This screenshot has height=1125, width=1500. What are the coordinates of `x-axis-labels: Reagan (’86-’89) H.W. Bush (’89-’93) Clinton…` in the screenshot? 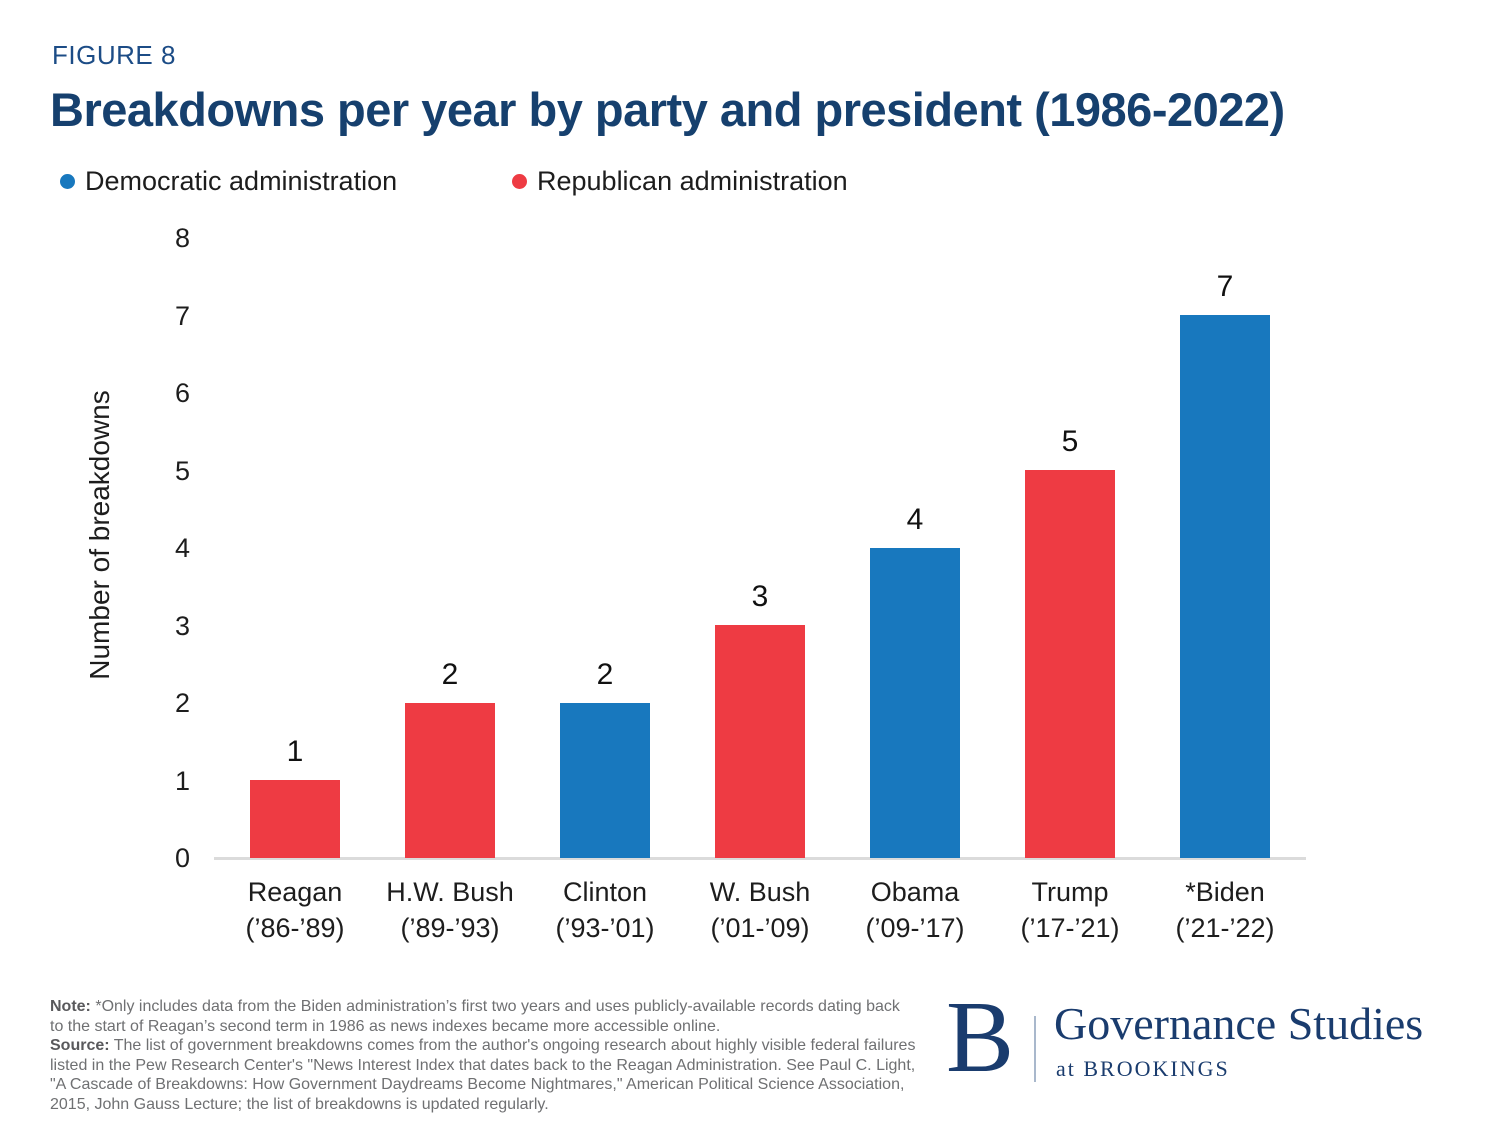 It's located at (763, 914).